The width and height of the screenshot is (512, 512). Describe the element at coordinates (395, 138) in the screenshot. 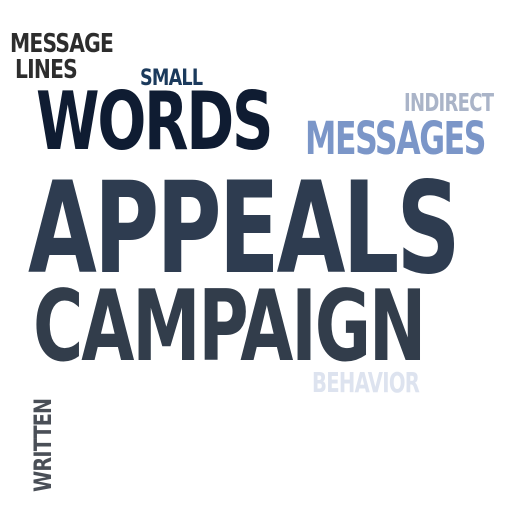

I see `word-messages: MESSAGES` at that location.